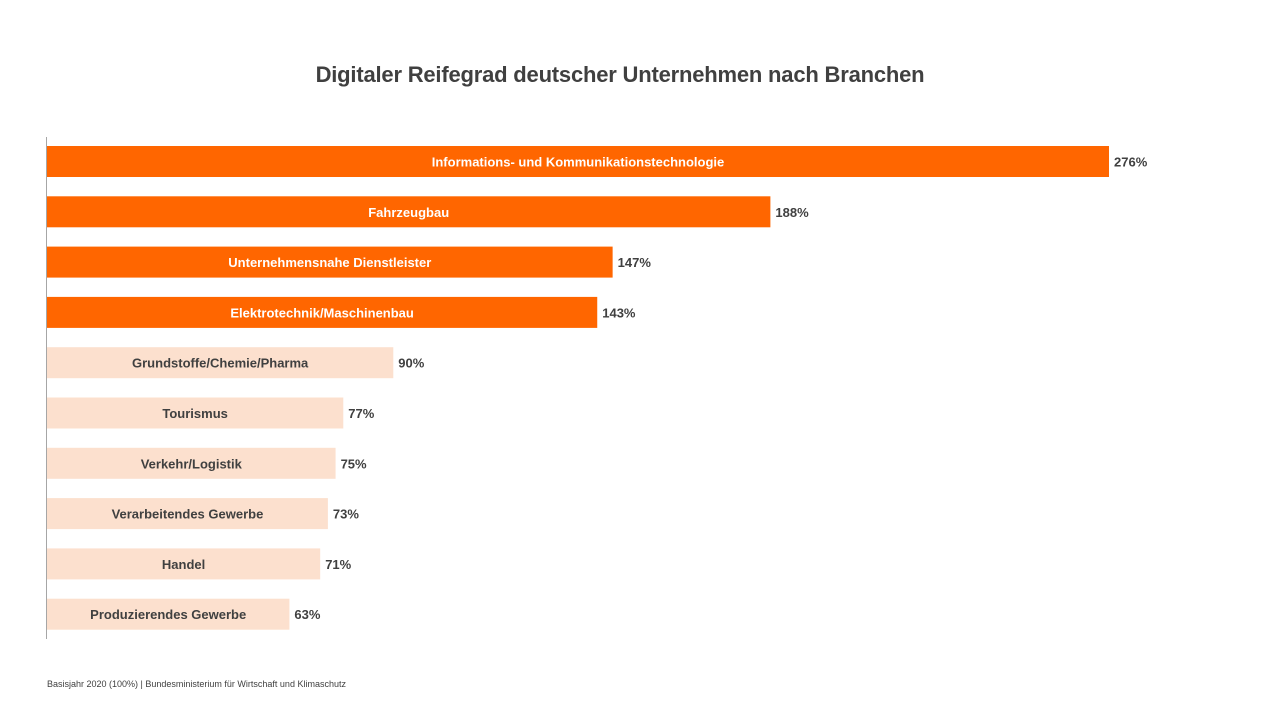 This screenshot has width=1280, height=720. Describe the element at coordinates (338, 564) in the screenshot. I see `value-label: 71%` at that location.